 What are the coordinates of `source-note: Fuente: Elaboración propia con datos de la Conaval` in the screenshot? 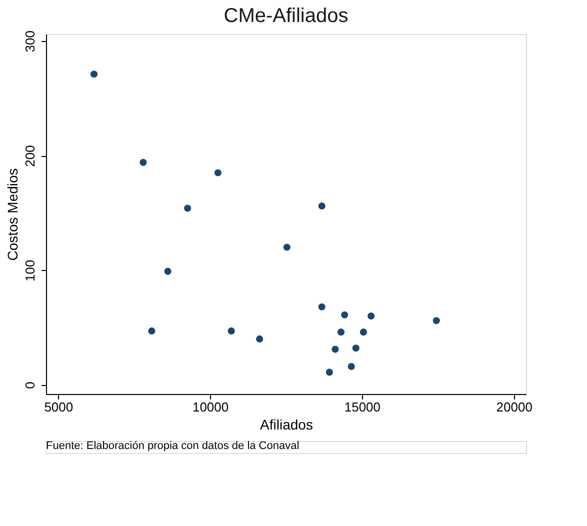 It's located at (173, 446).